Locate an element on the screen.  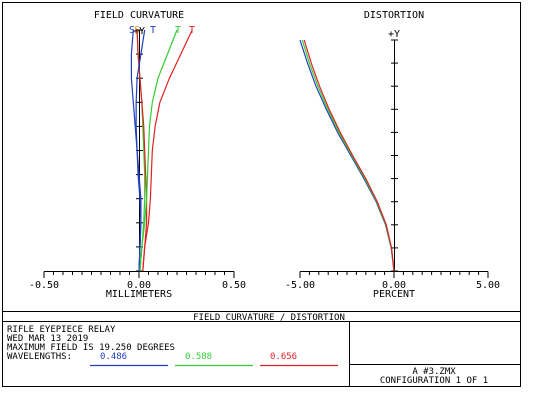
x-tick-label: 5.00 is located at coordinates (488, 285).